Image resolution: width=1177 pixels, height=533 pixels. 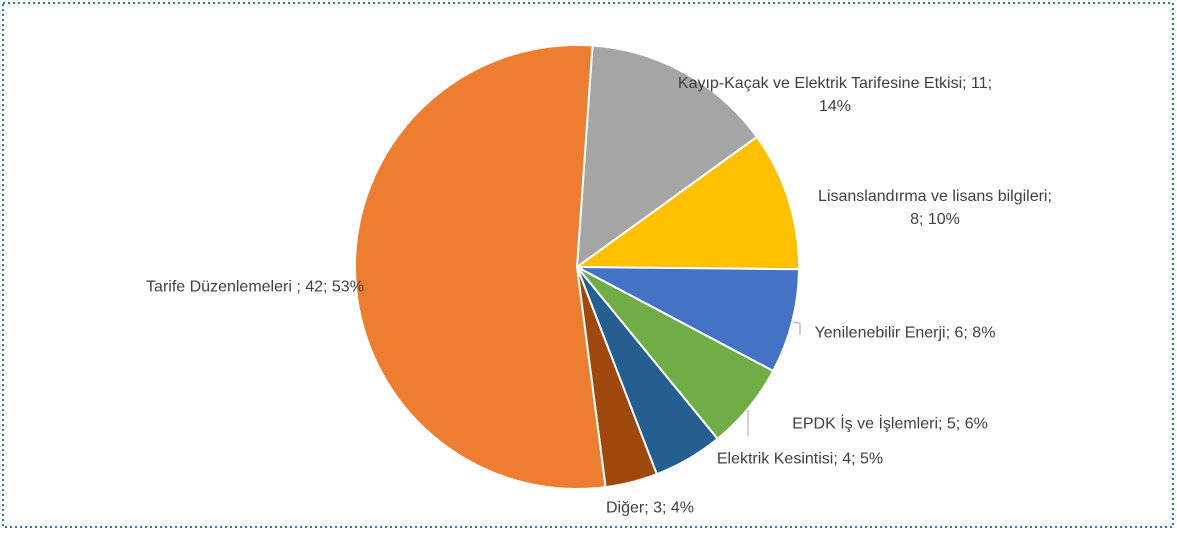 What do you see at coordinates (625, 508) in the screenshot?
I see `label-category: Diğer` at bounding box center [625, 508].